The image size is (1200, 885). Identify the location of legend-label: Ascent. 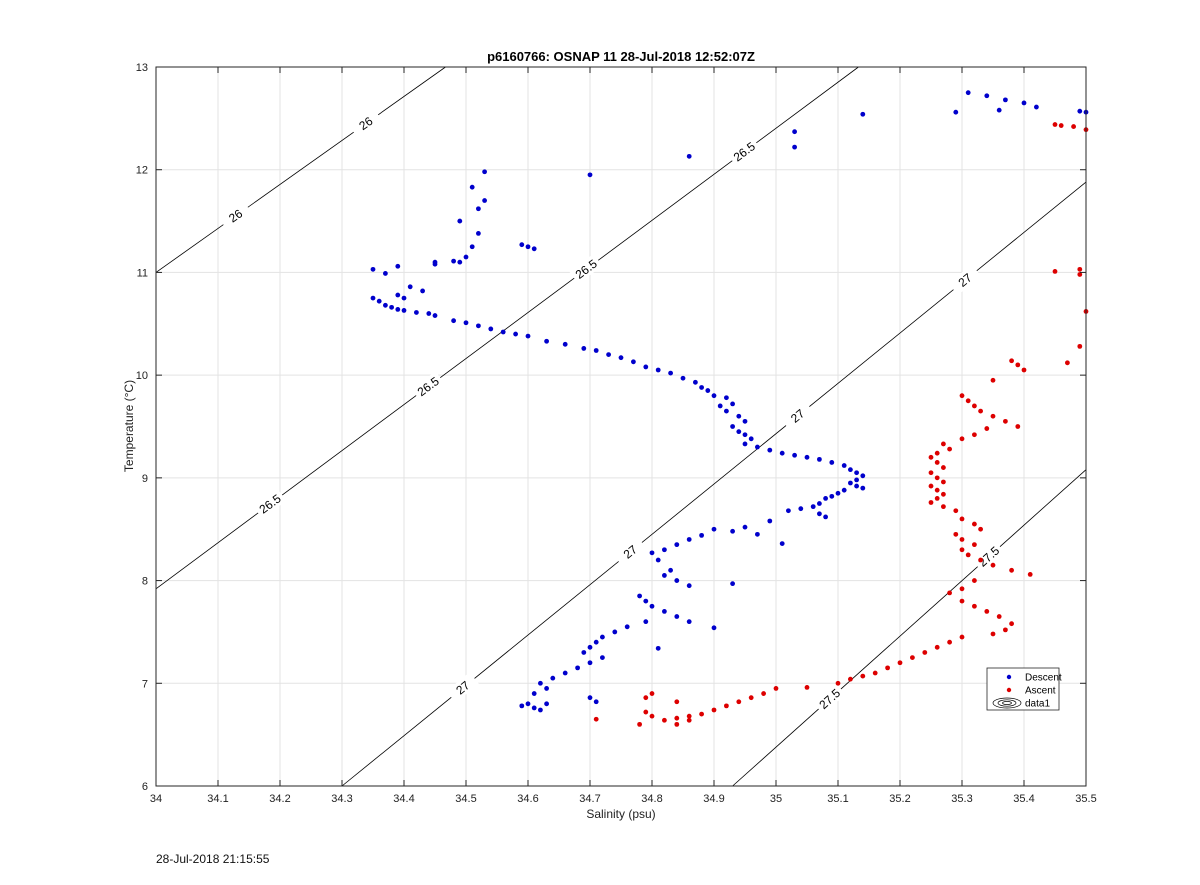
(1040, 691).